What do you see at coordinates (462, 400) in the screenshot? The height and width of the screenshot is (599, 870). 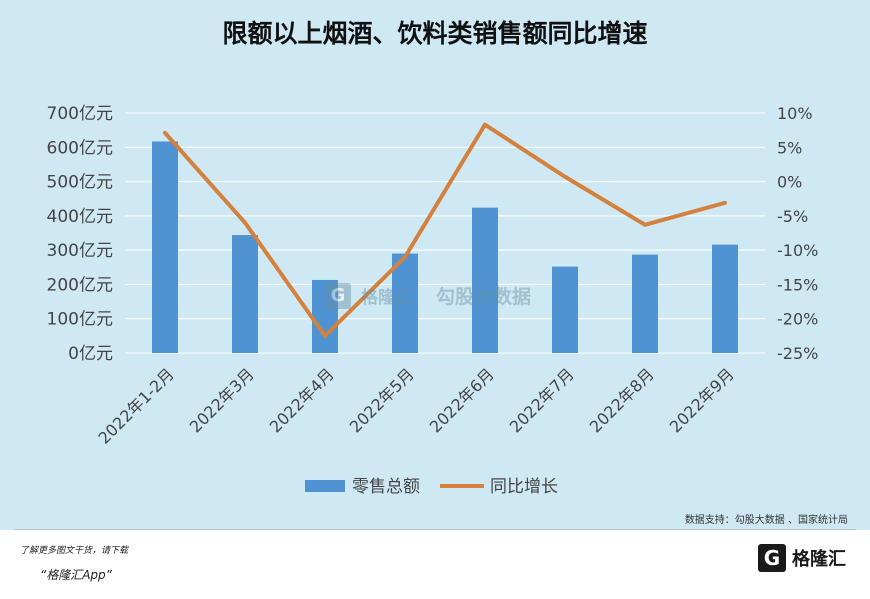 I see `x-tick-label: 2022年6月` at bounding box center [462, 400].